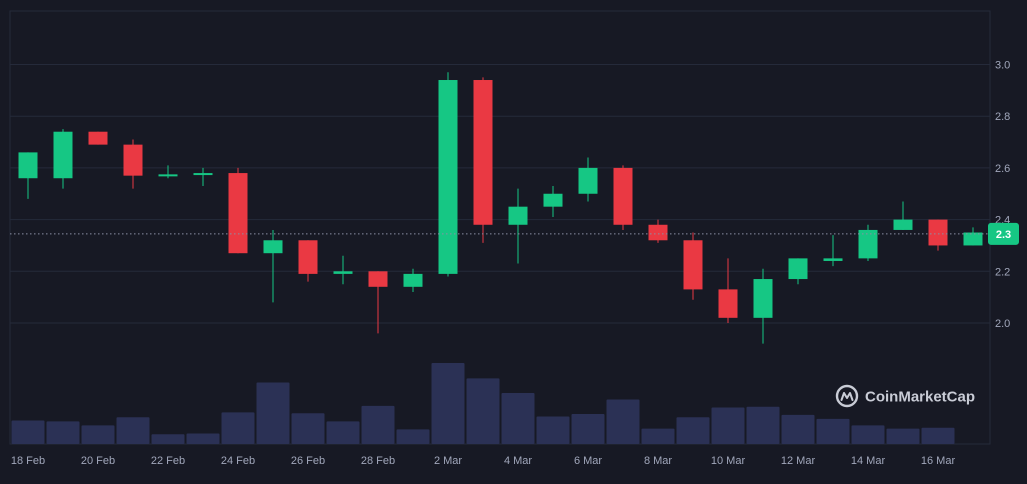  Describe the element at coordinates (28, 461) in the screenshot. I see `x-tick-label: 18 Feb` at that location.